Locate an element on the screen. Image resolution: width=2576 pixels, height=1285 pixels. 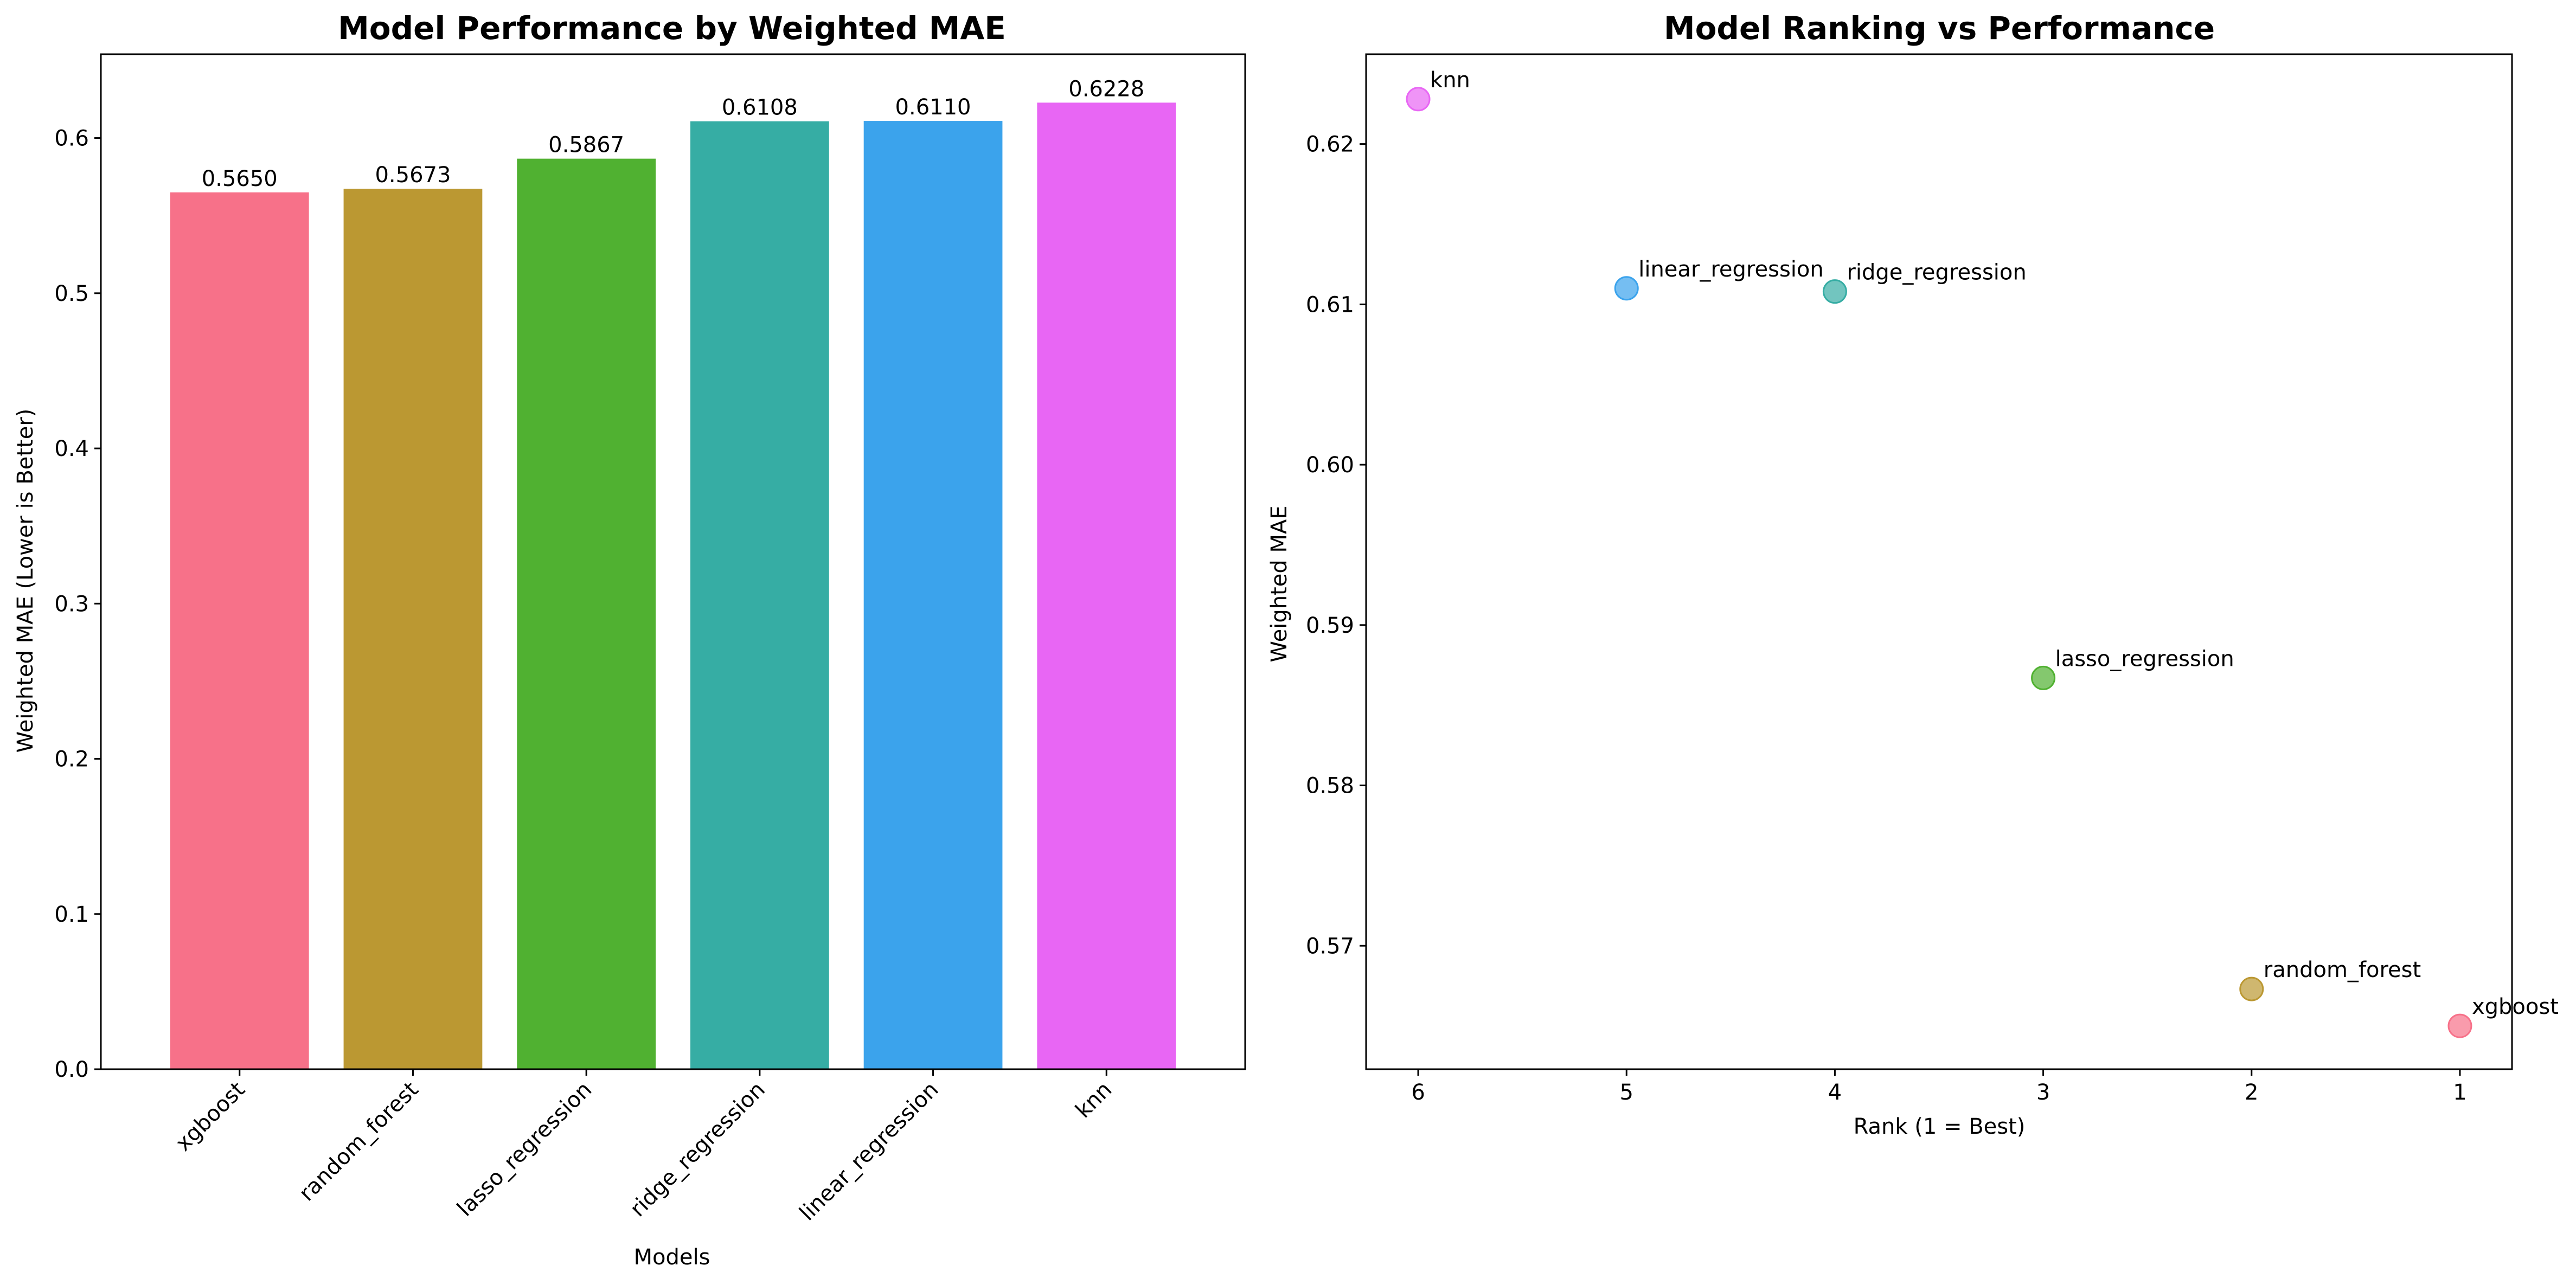
y-tick-label-0.60: 0.60 is located at coordinates (1330, 466).